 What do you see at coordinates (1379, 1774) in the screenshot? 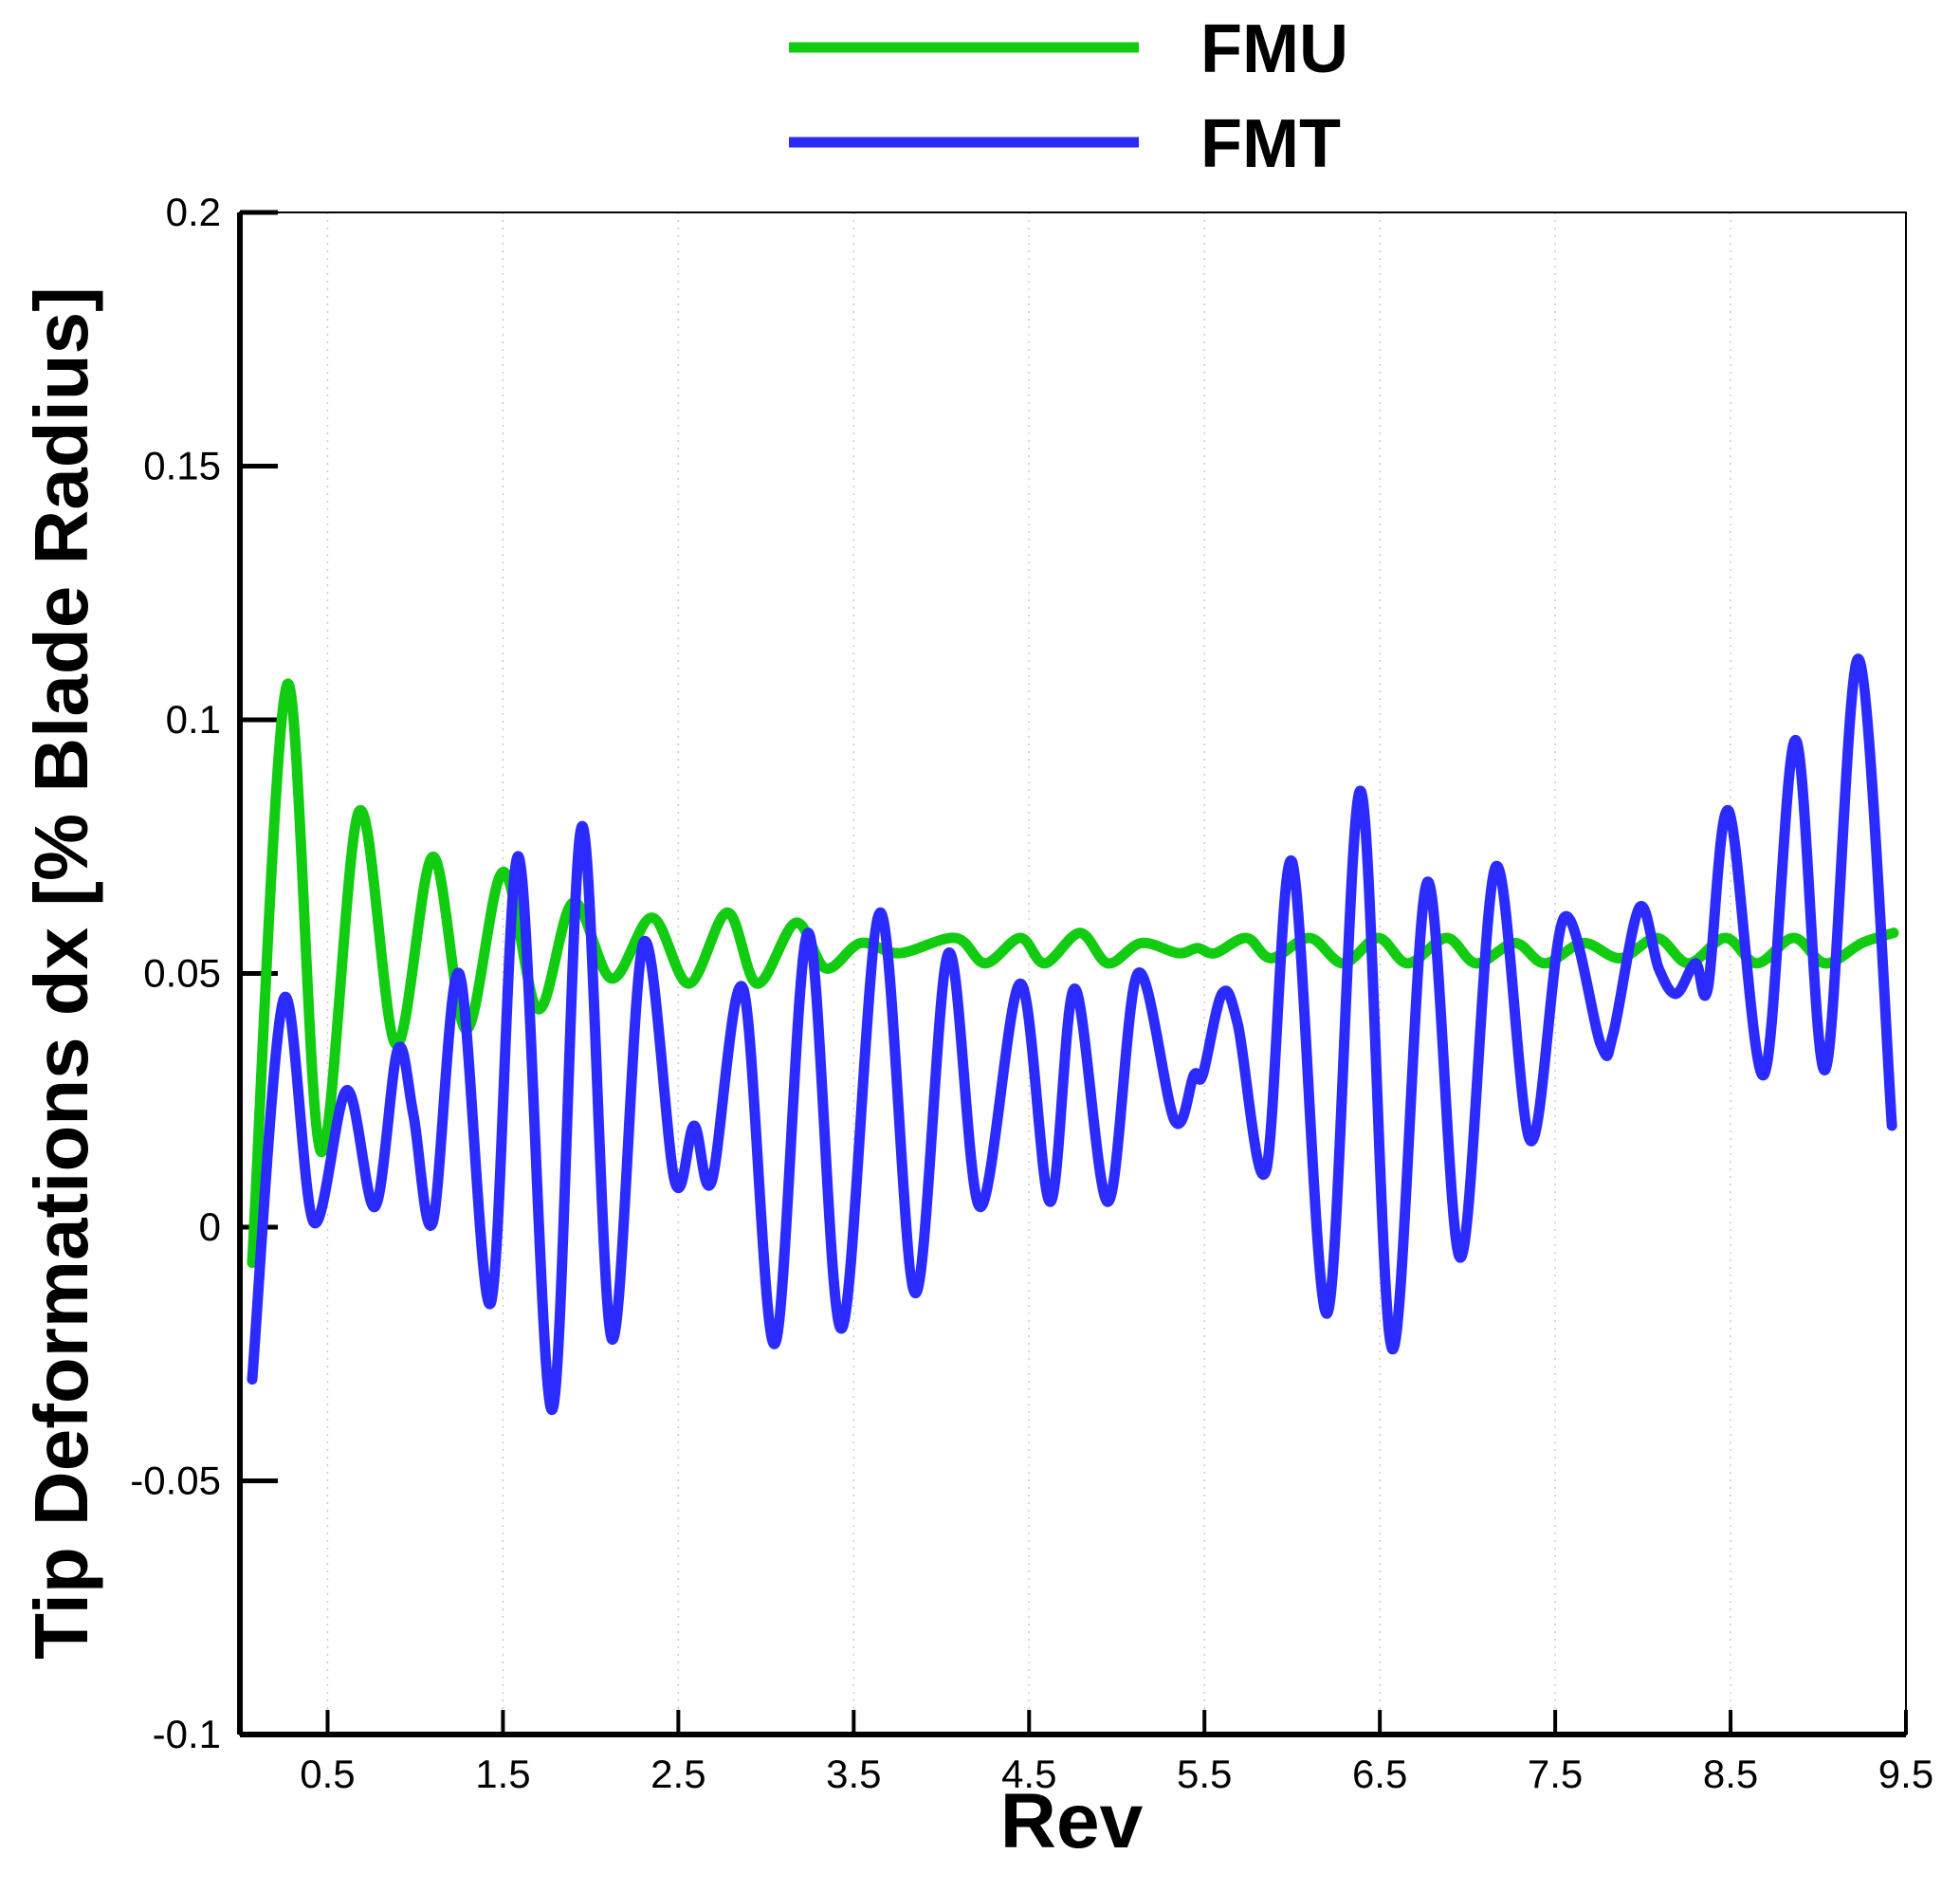
I see `x-tick-label: 6.5` at bounding box center [1379, 1774].